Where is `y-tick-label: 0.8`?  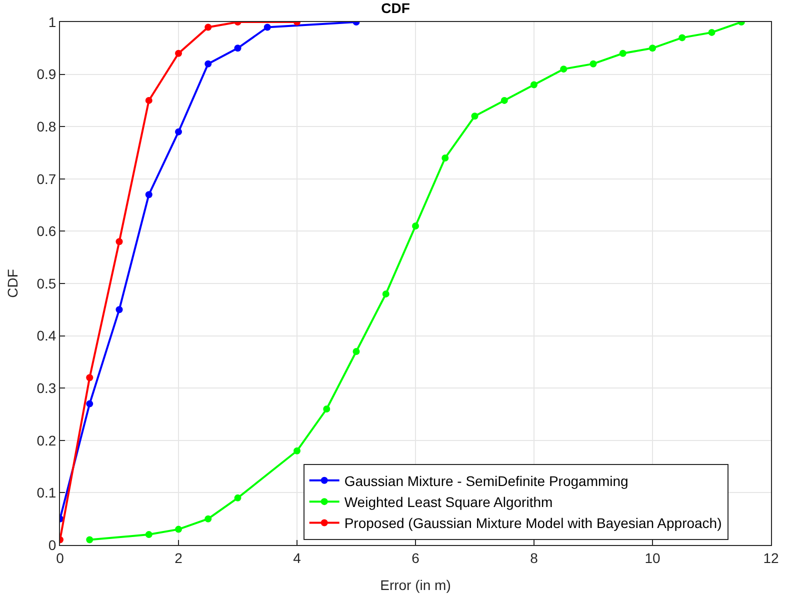 y-tick-label: 0.8 is located at coordinates (46, 126).